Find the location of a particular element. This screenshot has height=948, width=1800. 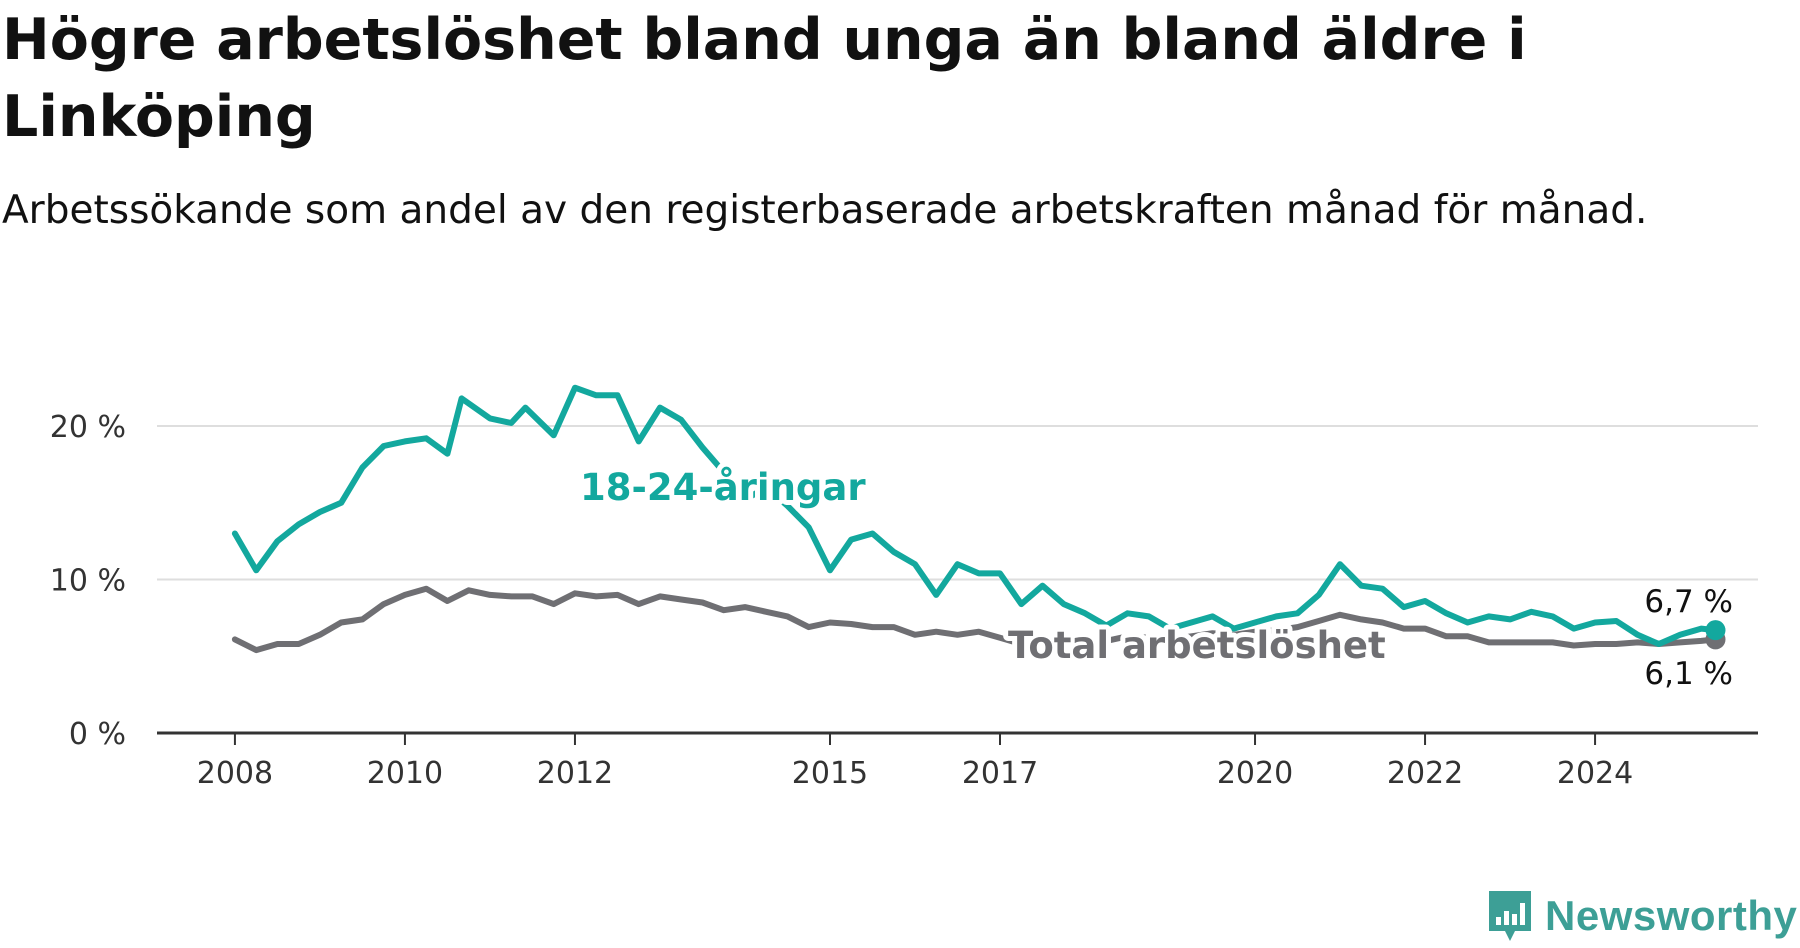

x-tick-label: 2017 is located at coordinates (1000, 773).